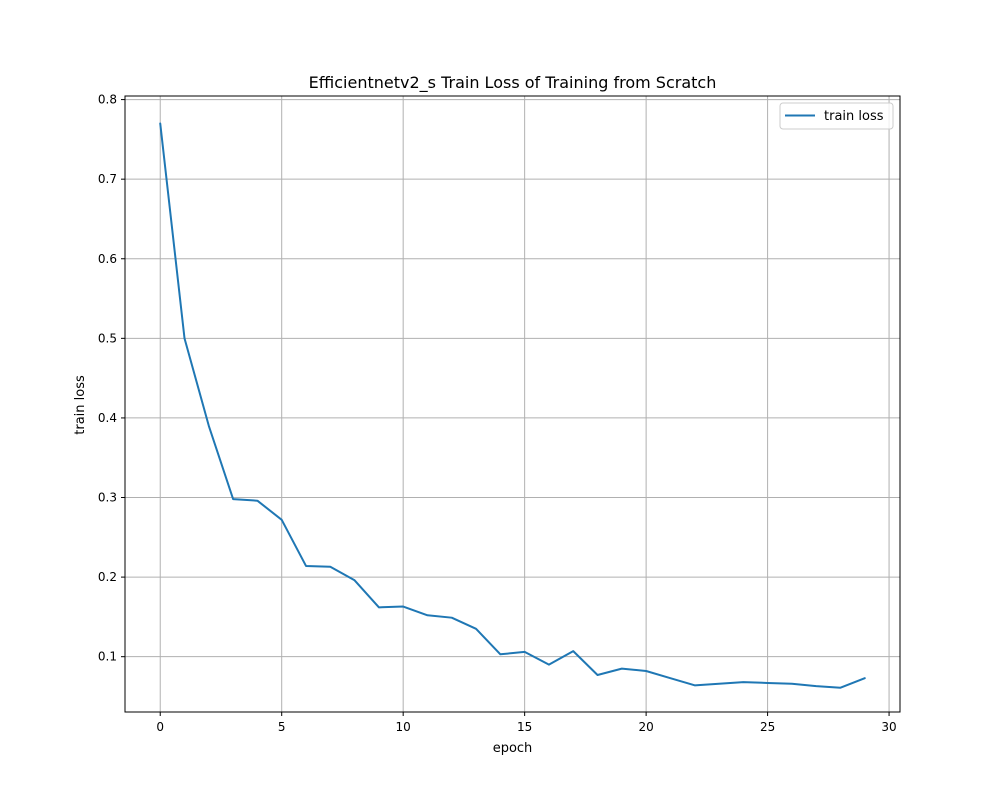  Describe the element at coordinates (524, 727) in the screenshot. I see `x-tick-label: 15` at that location.